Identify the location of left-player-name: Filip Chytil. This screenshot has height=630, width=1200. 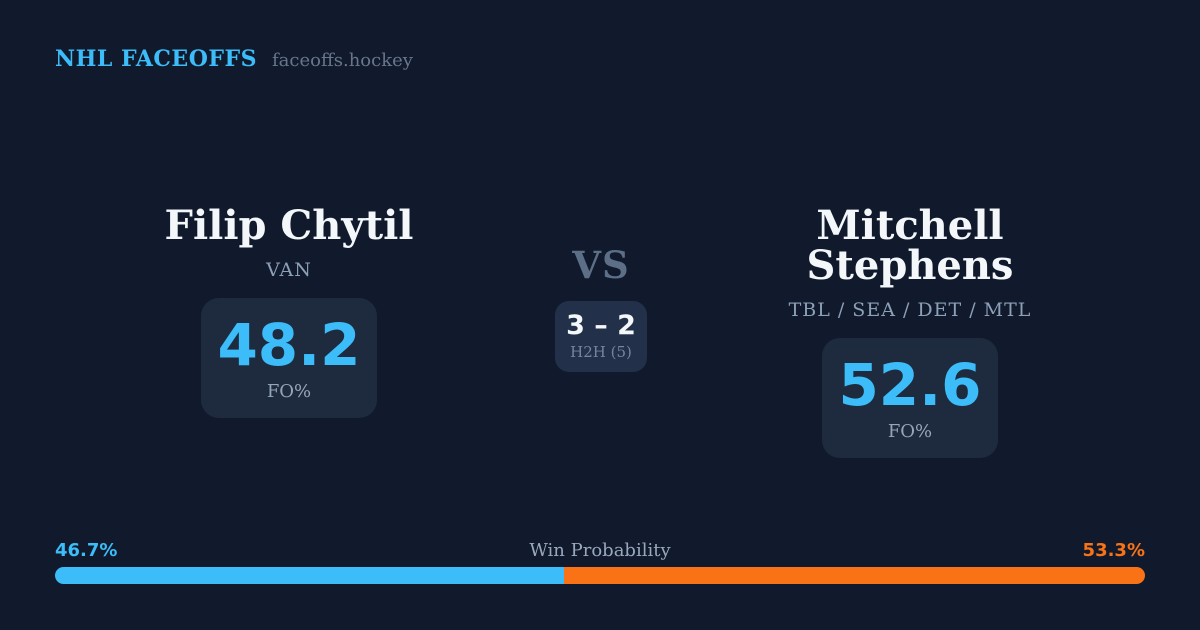
(289, 225).